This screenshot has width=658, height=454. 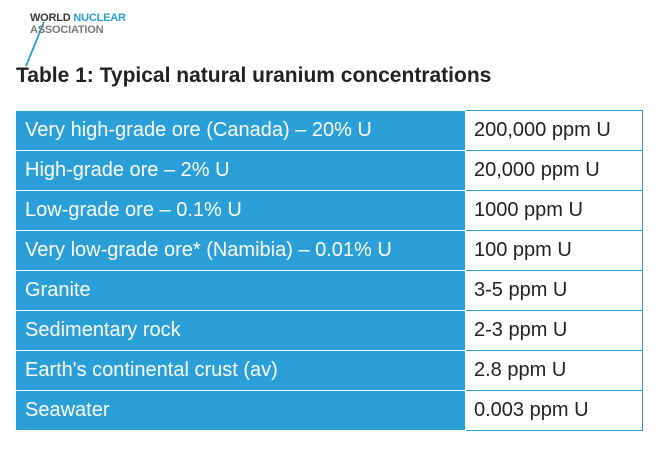 What do you see at coordinates (240, 410) in the screenshot?
I see `source-cell: Seawater` at bounding box center [240, 410].